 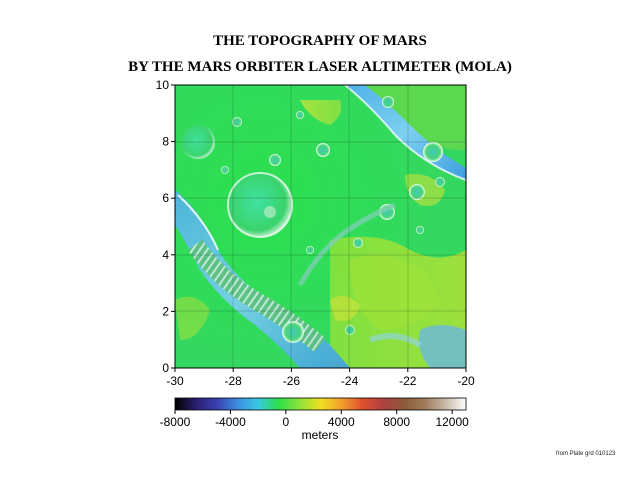 I want to click on x-tick-label: -28, so click(x=234, y=381).